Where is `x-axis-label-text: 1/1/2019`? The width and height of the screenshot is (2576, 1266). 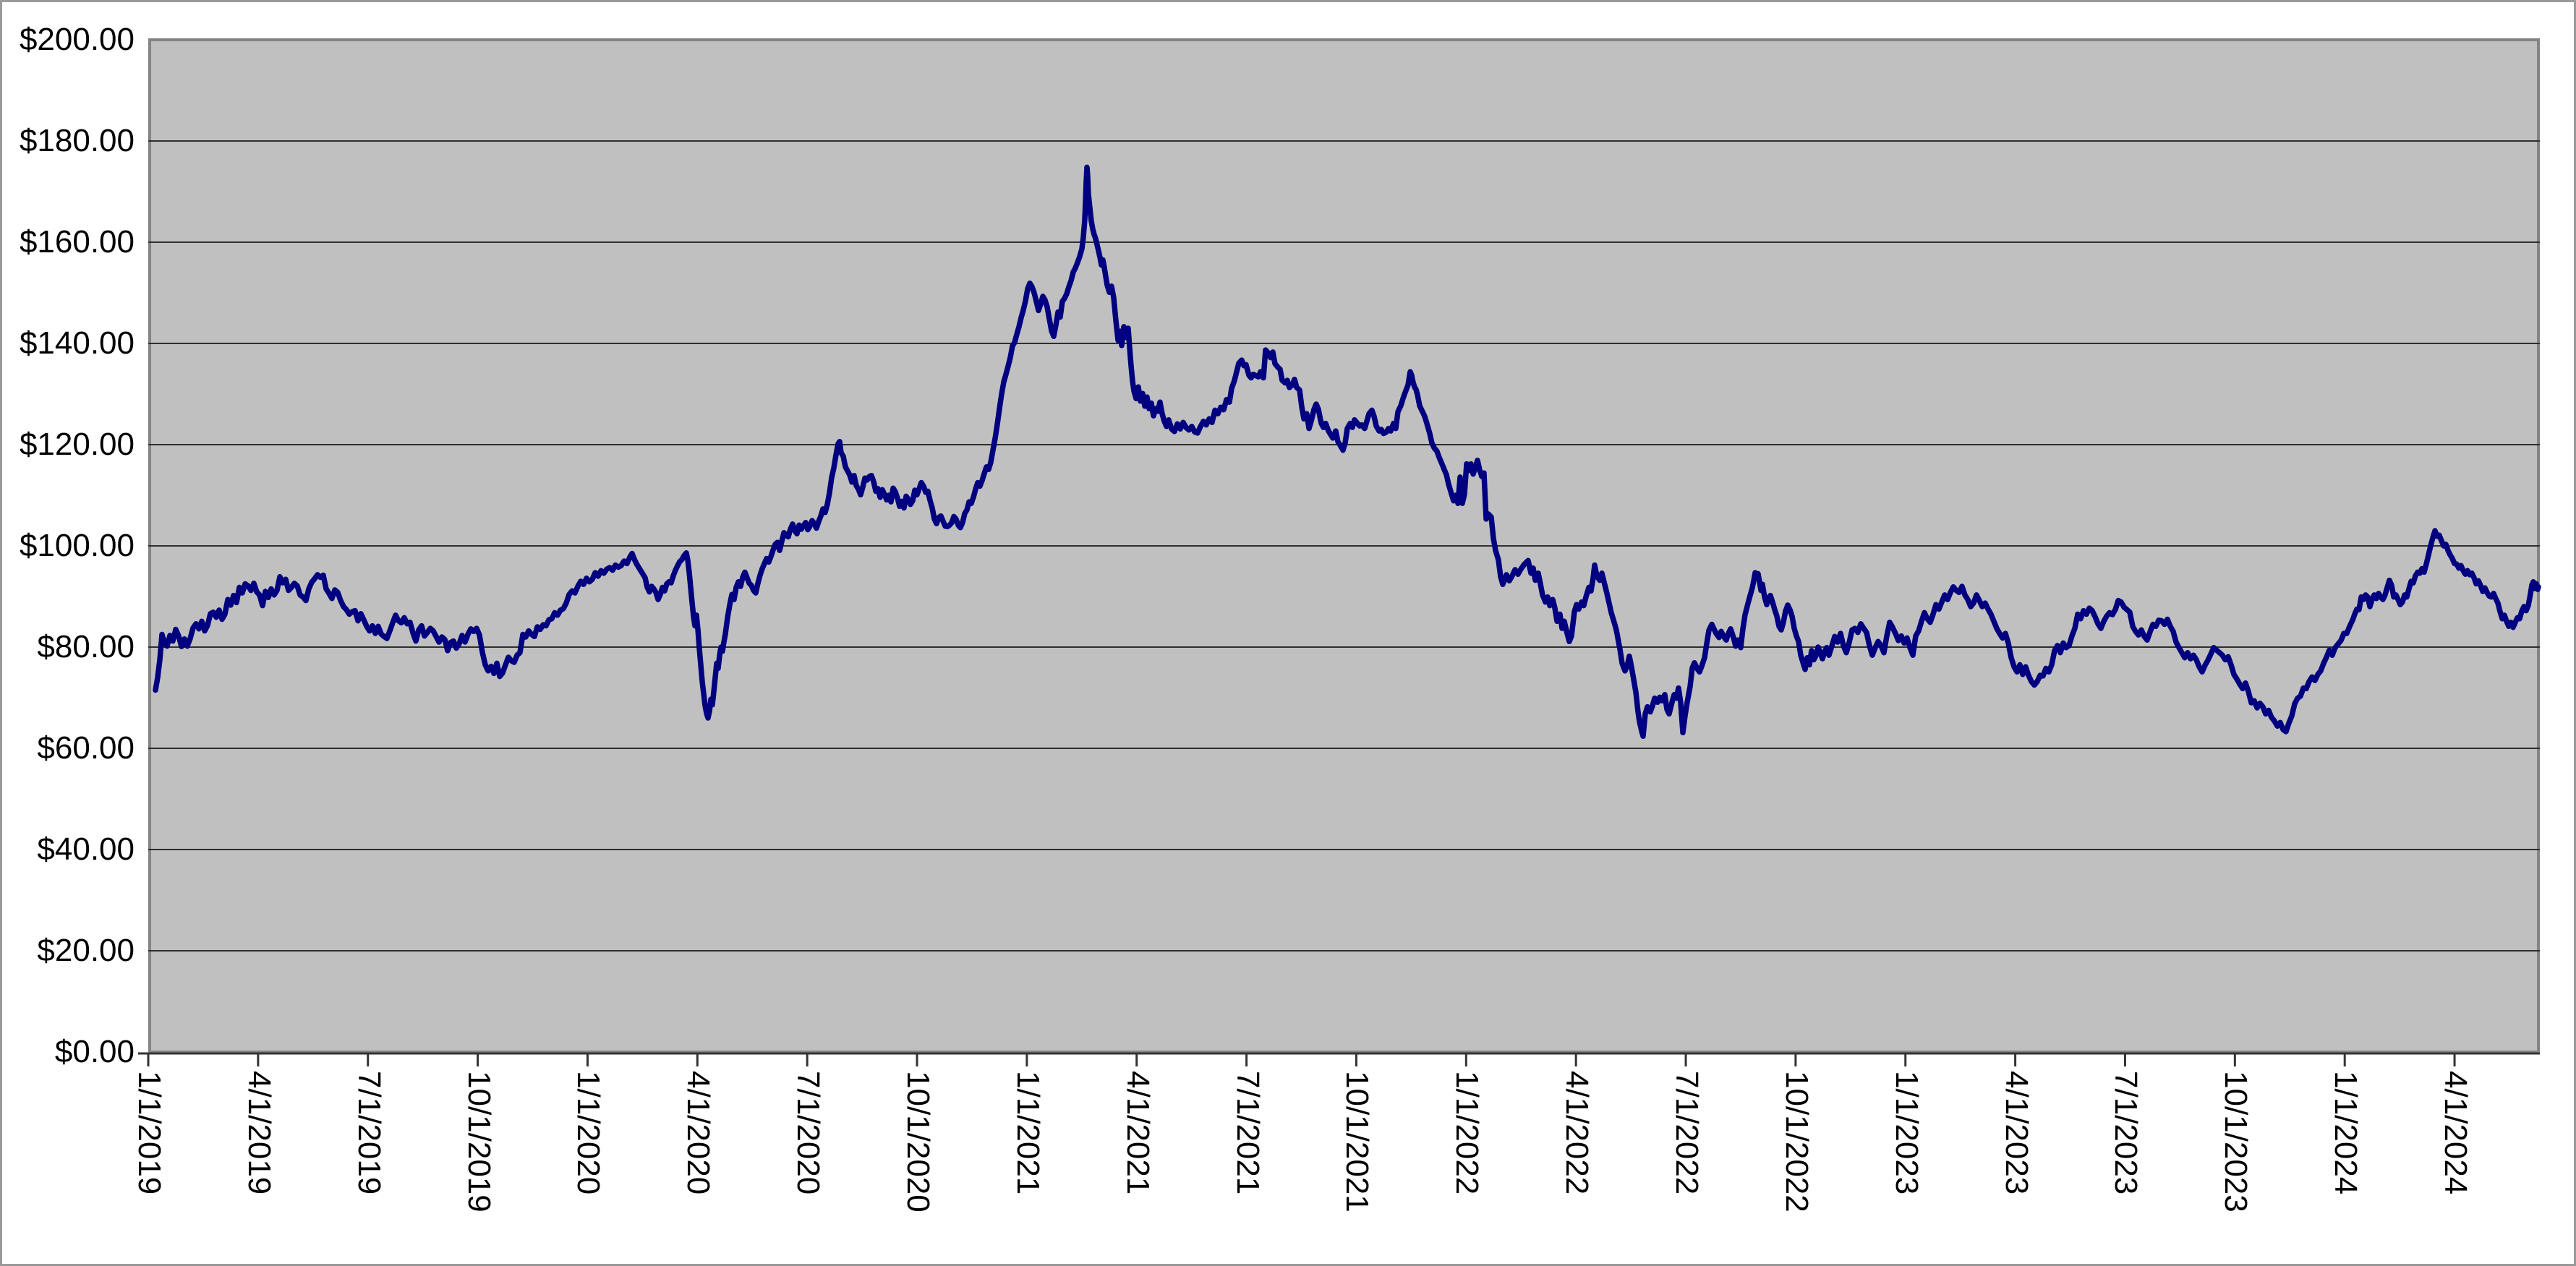
x-axis-label-text: 1/1/2019 is located at coordinates (149, 1133).